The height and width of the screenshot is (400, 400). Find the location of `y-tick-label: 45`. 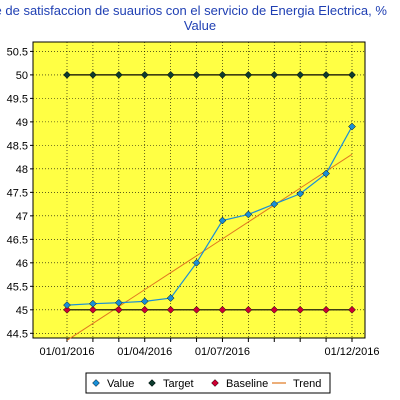

y-tick-label: 45 is located at coordinates (22, 311).